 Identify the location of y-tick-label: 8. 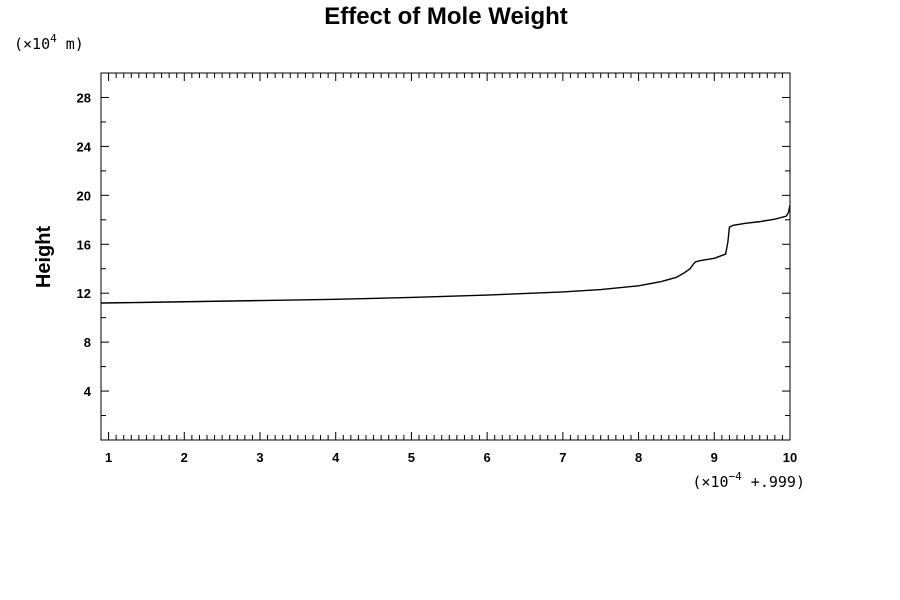
(87, 342).